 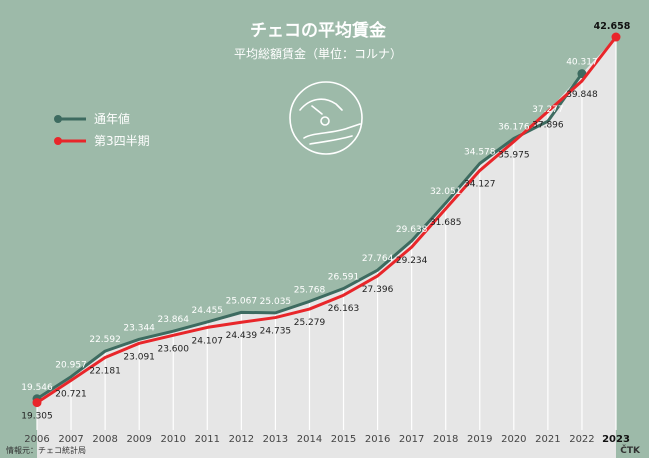 What do you see at coordinates (310, 290) in the screenshot?
I see `annual-label-2014: 25.768` at bounding box center [310, 290].